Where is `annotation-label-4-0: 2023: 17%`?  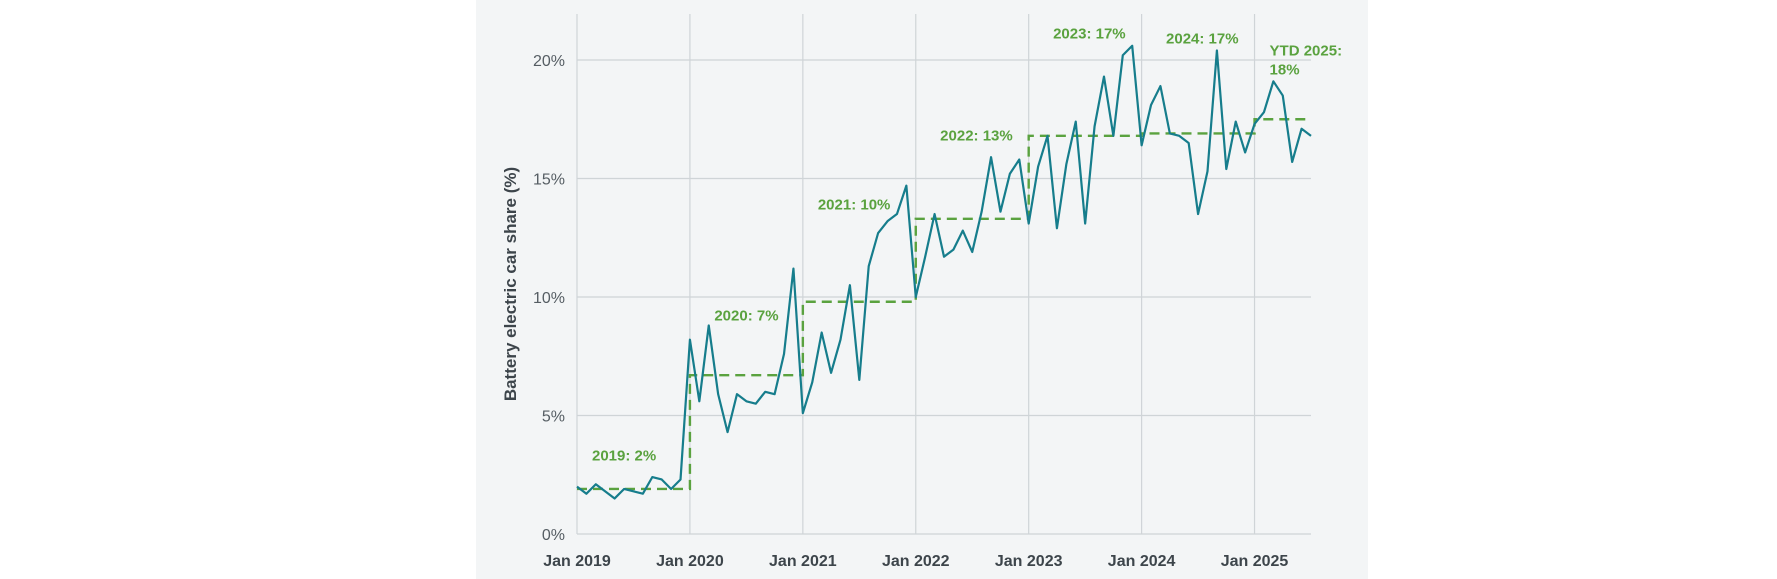 annotation-label-4-0: 2023: 17% is located at coordinates (1089, 34).